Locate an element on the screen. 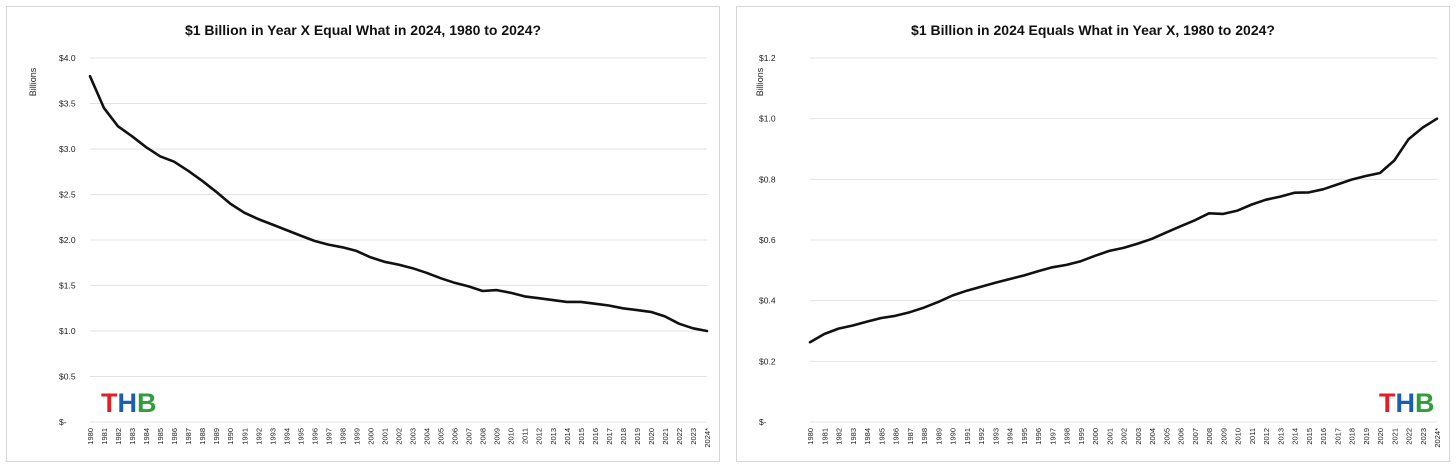 The image size is (1456, 474). thb-logo-right: THB is located at coordinates (1407, 403).